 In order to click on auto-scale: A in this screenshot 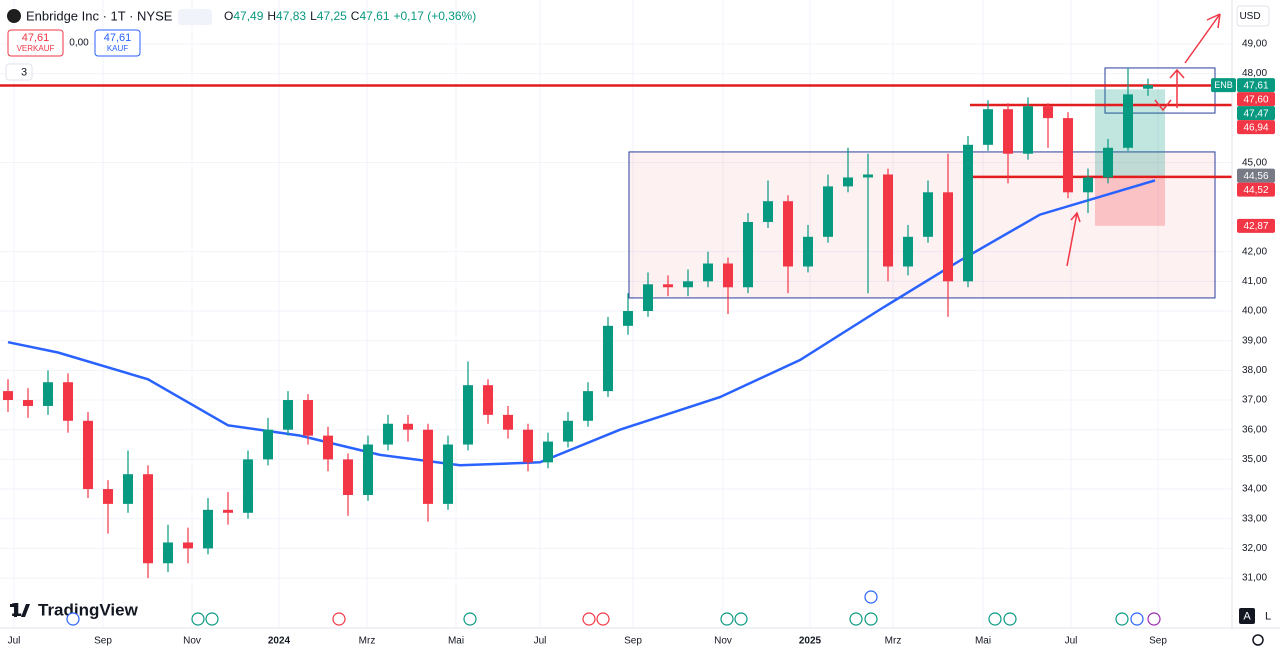, I will do `click(1247, 616)`.